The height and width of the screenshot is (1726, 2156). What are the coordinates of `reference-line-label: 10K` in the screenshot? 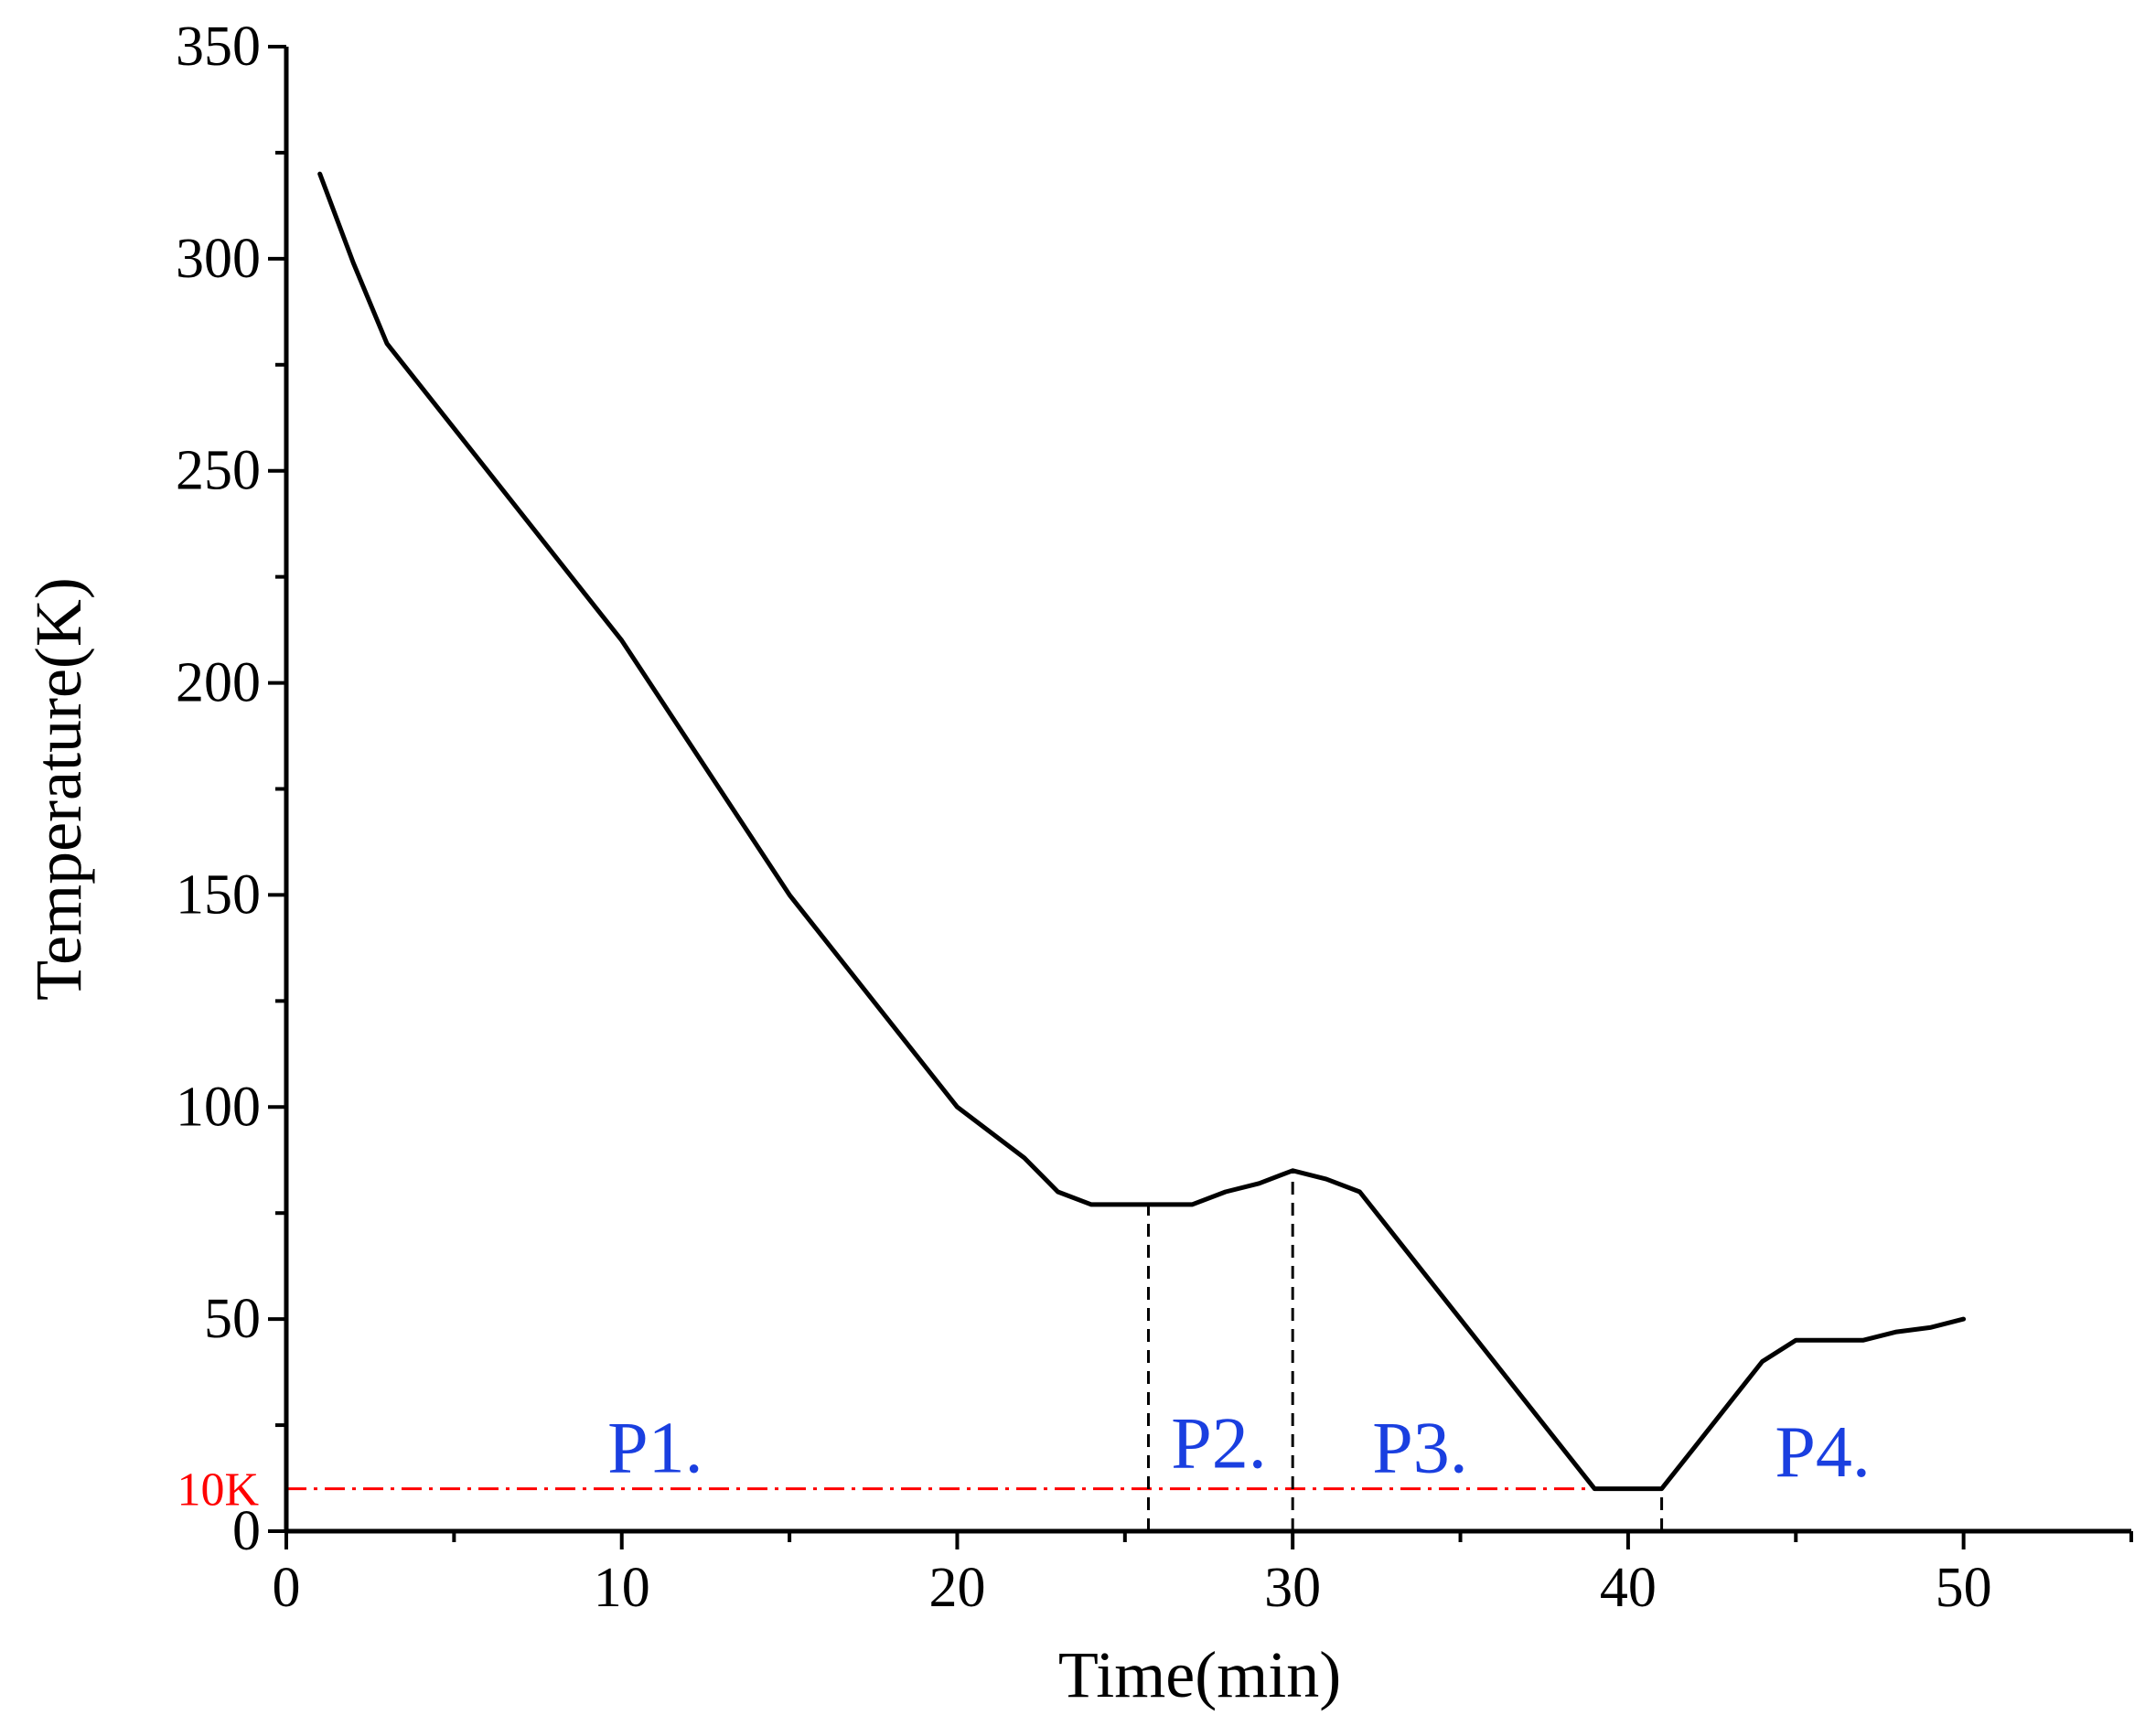 It's located at (218, 1490).